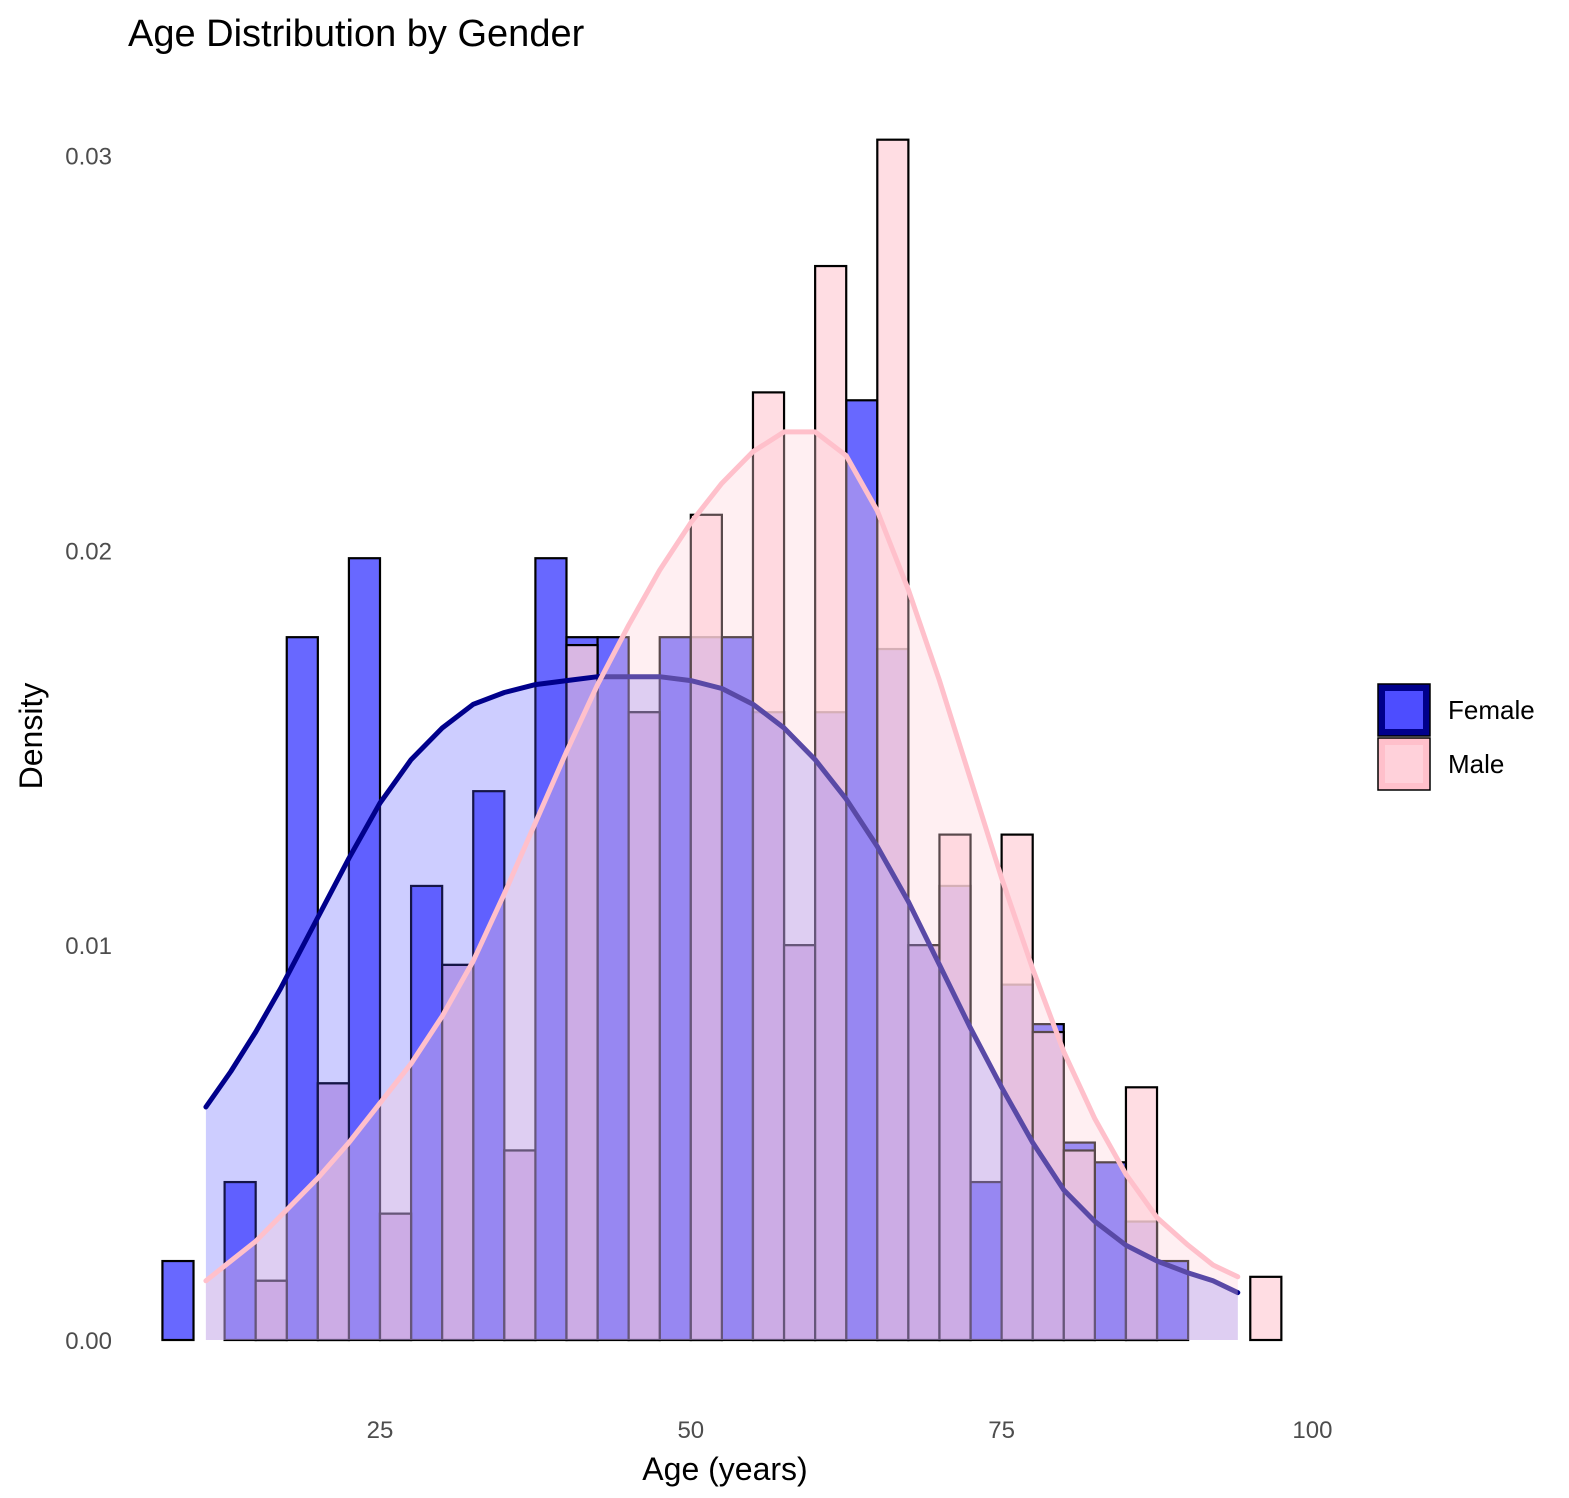  I want to click on legend-label-male: Male, so click(1476, 764).